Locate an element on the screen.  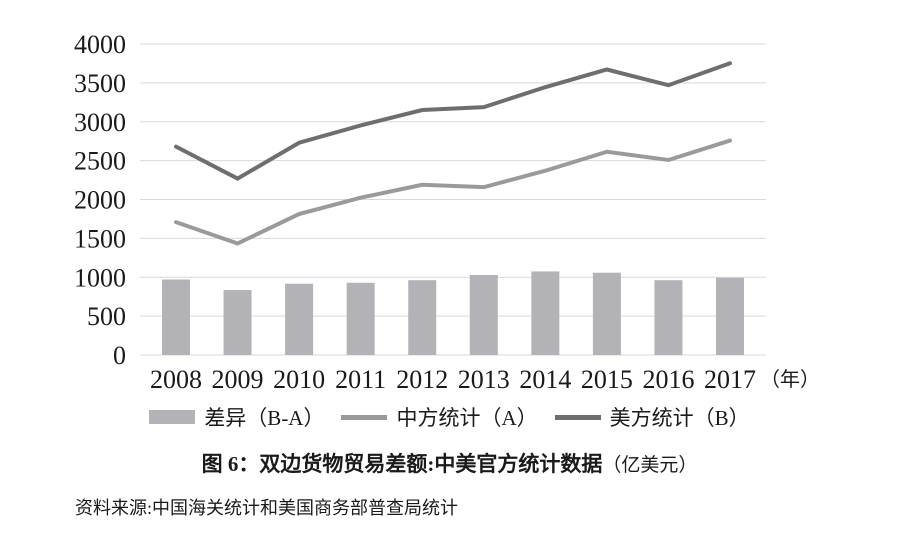
caption-title: 图 6：双边货物贸易差额:中美官方统计数据 is located at coordinates (402, 464).